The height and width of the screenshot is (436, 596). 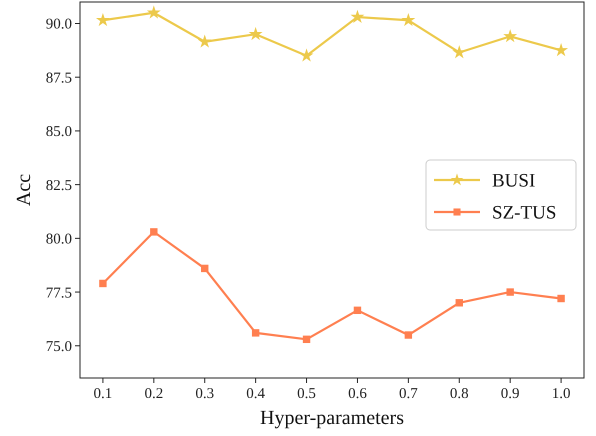 I want to click on x-axis-title: Hyper-parameters, so click(x=332, y=418).